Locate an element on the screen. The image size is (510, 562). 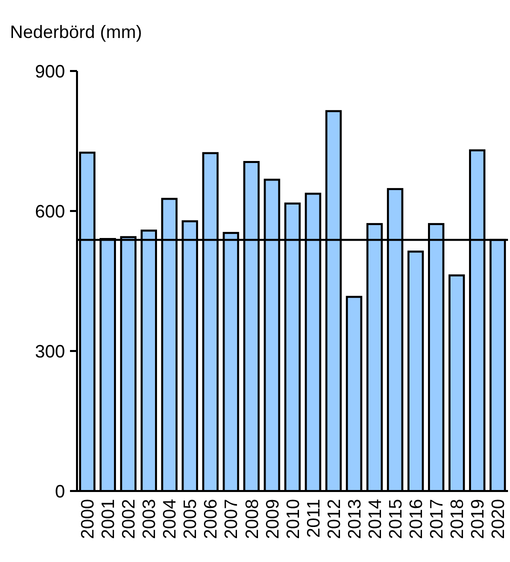
x-tick-label: 2005 is located at coordinates (190, 519).